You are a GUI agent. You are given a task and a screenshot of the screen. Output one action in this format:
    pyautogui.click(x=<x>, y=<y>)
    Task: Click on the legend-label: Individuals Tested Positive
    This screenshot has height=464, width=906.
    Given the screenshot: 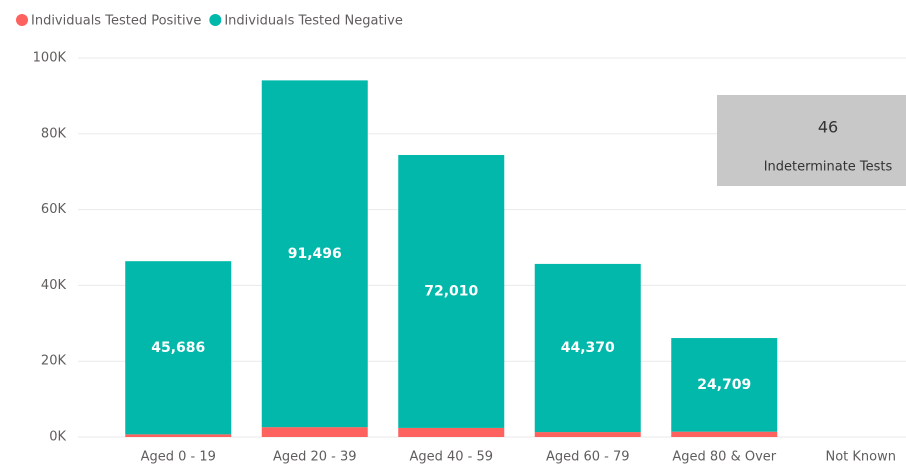 What is the action you would take?
    pyautogui.click(x=116, y=21)
    